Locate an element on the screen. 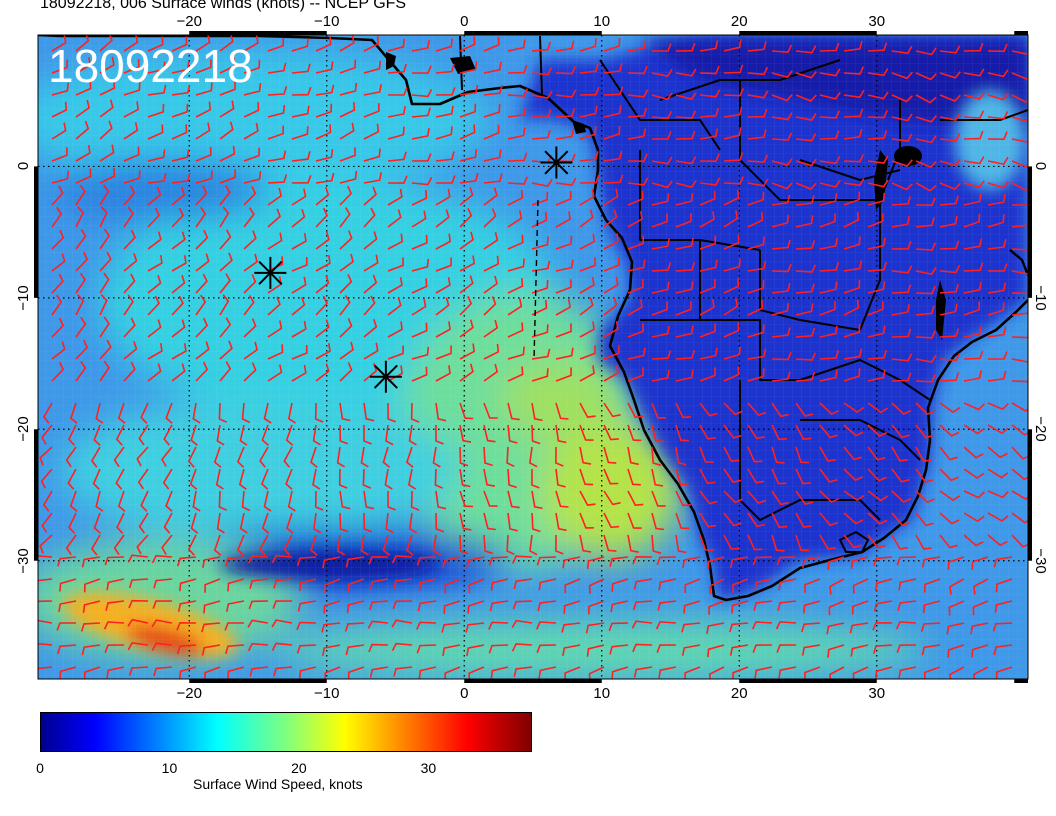 The height and width of the screenshot is (816, 1056). ruler-segment-top is located at coordinates (808, 33).